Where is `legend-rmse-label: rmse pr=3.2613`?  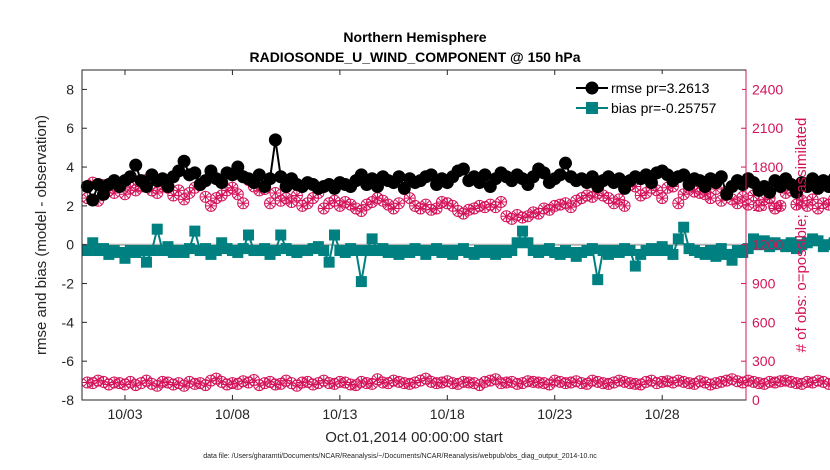 legend-rmse-label: rmse pr=3.2613 is located at coordinates (660, 88).